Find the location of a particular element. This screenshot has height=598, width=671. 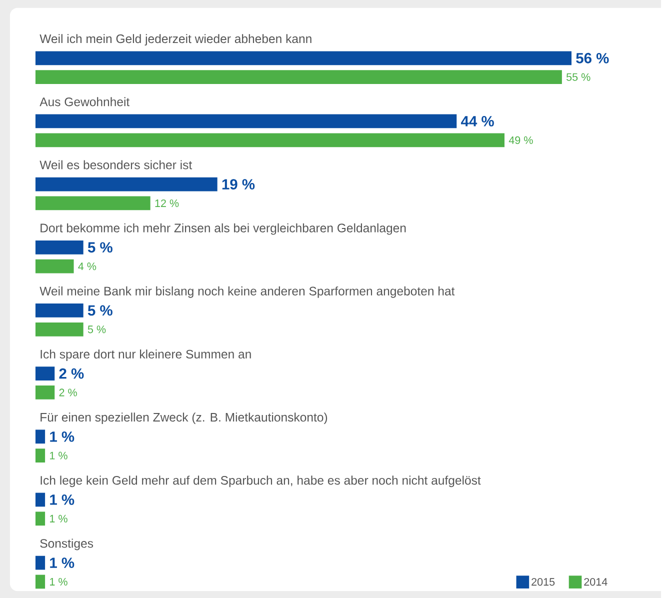

legend-label: 2015 is located at coordinates (543, 582).